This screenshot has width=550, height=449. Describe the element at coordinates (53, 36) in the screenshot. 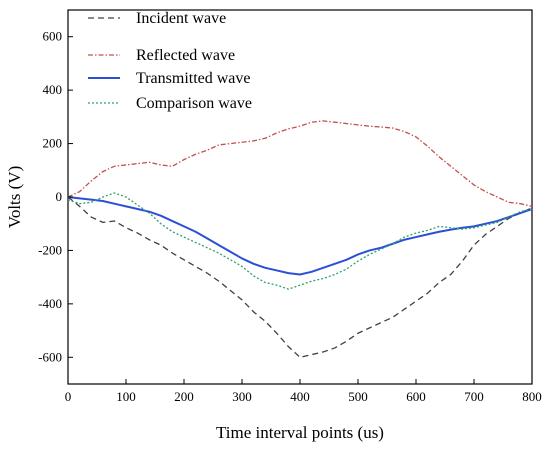

I see `y-tick-label: 600` at that location.